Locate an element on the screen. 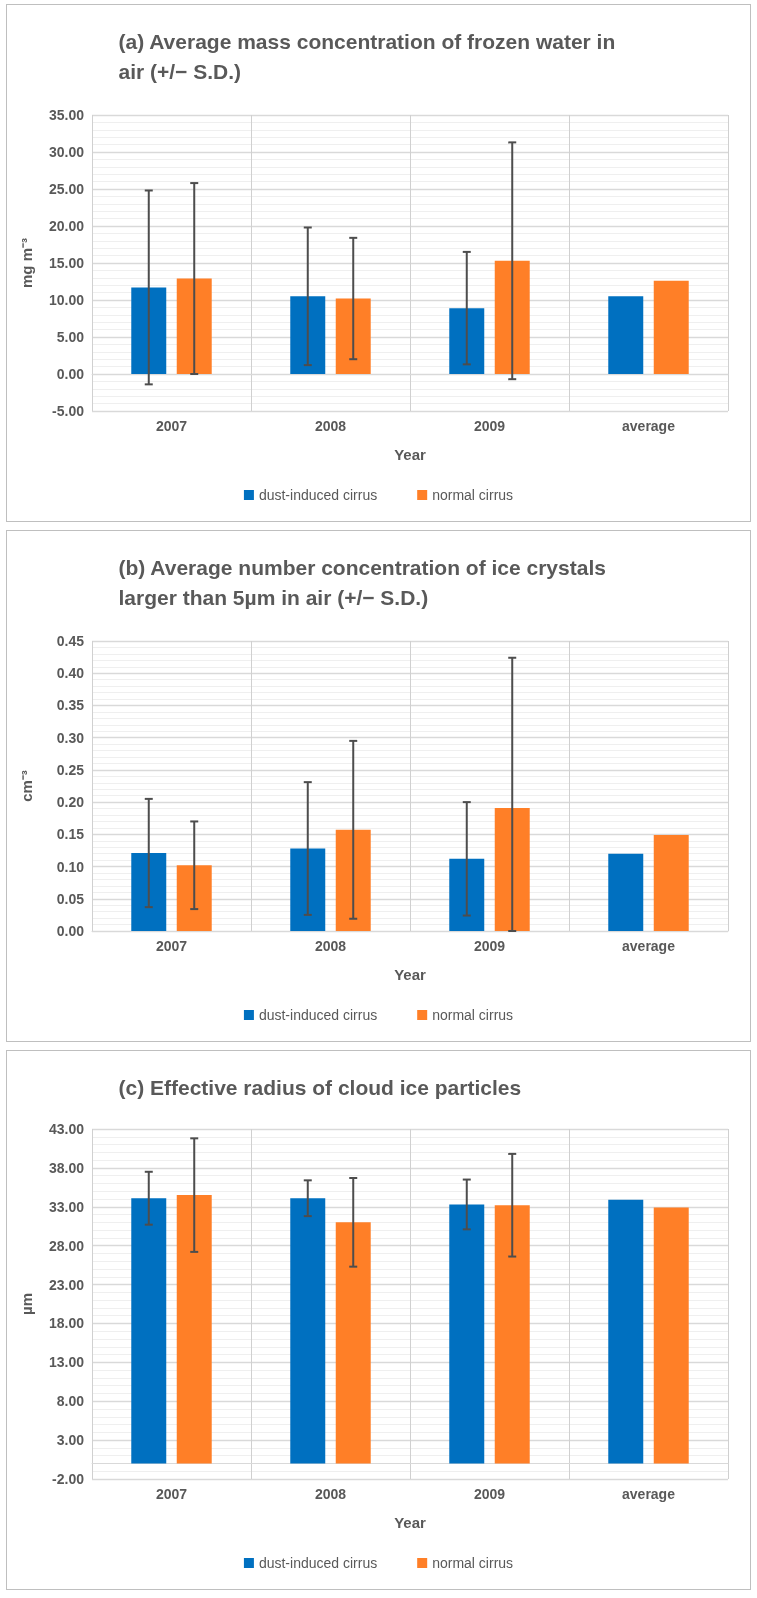 The width and height of the screenshot is (757, 1598). y-tick-label: 20.00 is located at coordinates (66, 226).